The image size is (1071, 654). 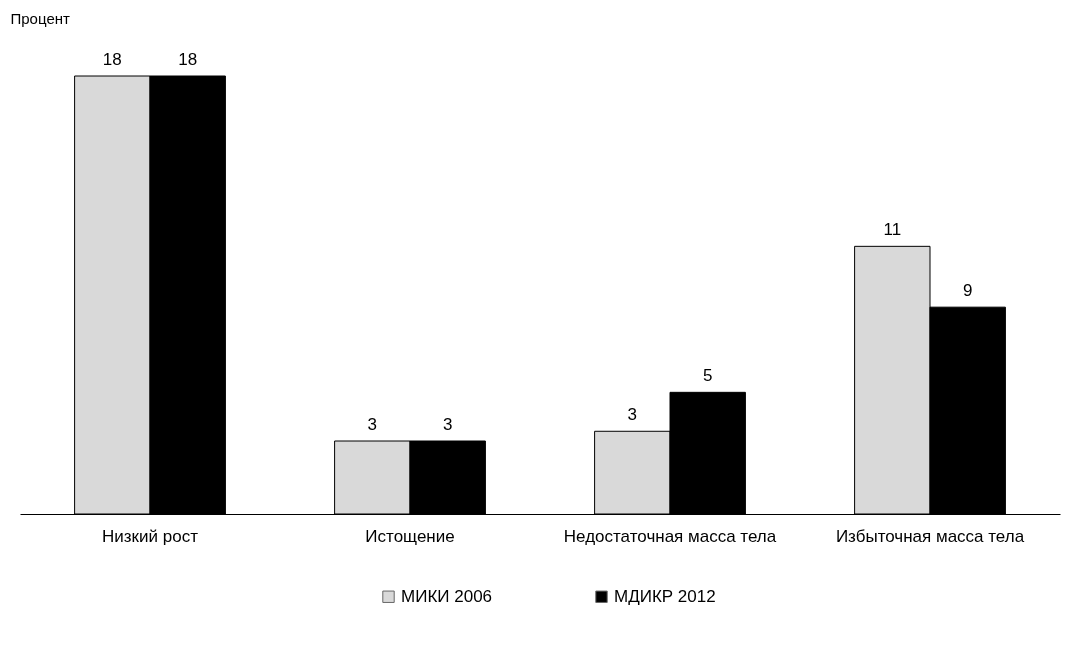 What do you see at coordinates (967, 291) in the screenshot?
I see `data-label: 9` at bounding box center [967, 291].